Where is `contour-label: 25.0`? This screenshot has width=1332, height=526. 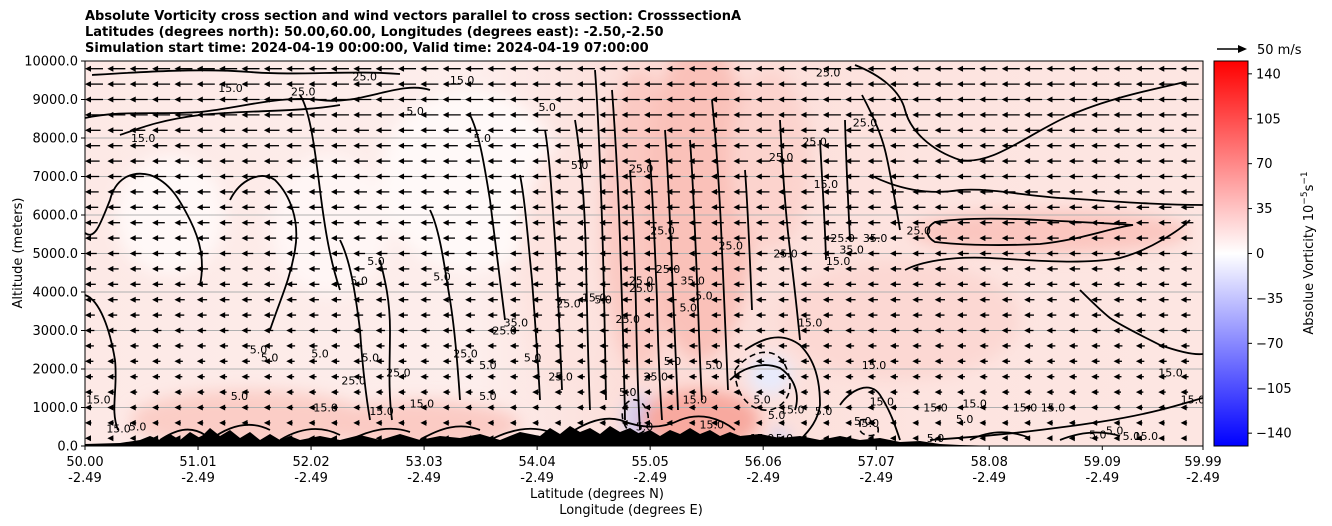
contour-label: 25.0 is located at coordinates (560, 377).